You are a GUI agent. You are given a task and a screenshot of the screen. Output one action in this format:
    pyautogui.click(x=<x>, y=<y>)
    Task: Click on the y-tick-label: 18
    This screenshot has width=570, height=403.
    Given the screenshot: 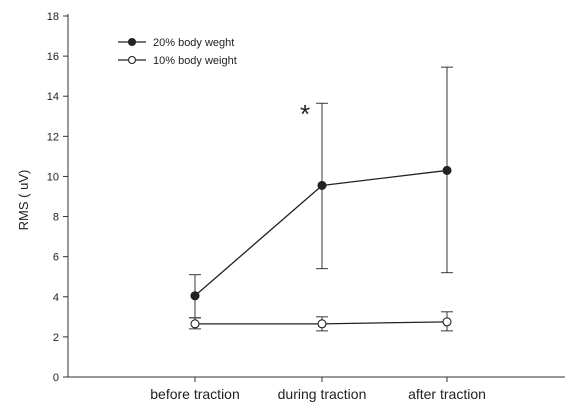 What is the action you would take?
    pyautogui.click(x=53, y=17)
    